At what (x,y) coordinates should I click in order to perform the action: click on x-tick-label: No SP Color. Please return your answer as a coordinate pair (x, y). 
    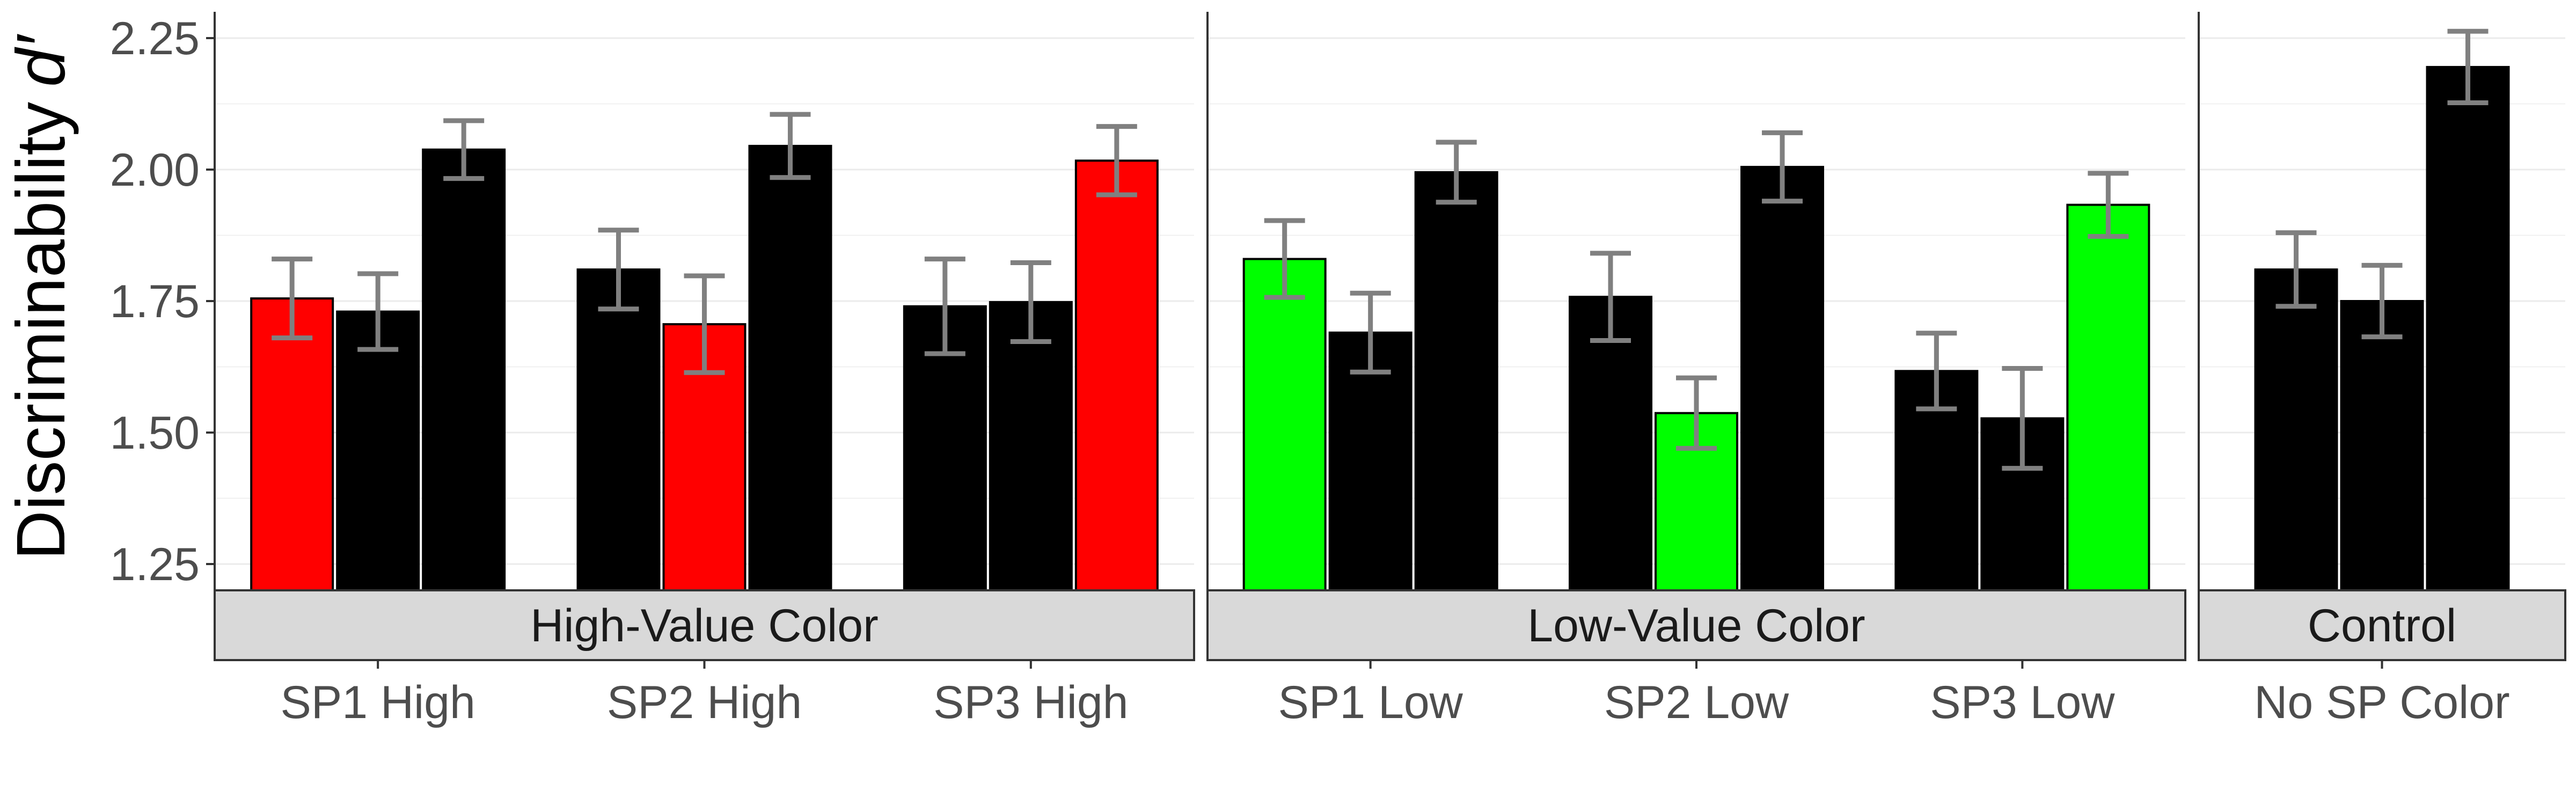
    Looking at the image, I should click on (2381, 702).